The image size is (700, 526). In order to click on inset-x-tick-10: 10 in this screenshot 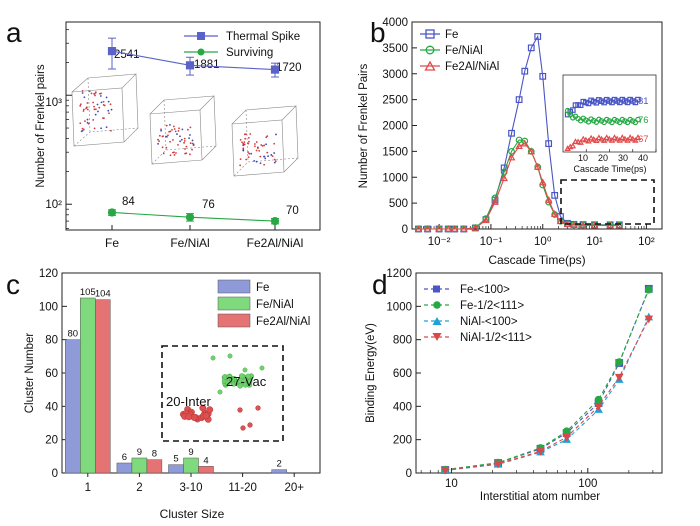, I will do `click(583, 158)`.